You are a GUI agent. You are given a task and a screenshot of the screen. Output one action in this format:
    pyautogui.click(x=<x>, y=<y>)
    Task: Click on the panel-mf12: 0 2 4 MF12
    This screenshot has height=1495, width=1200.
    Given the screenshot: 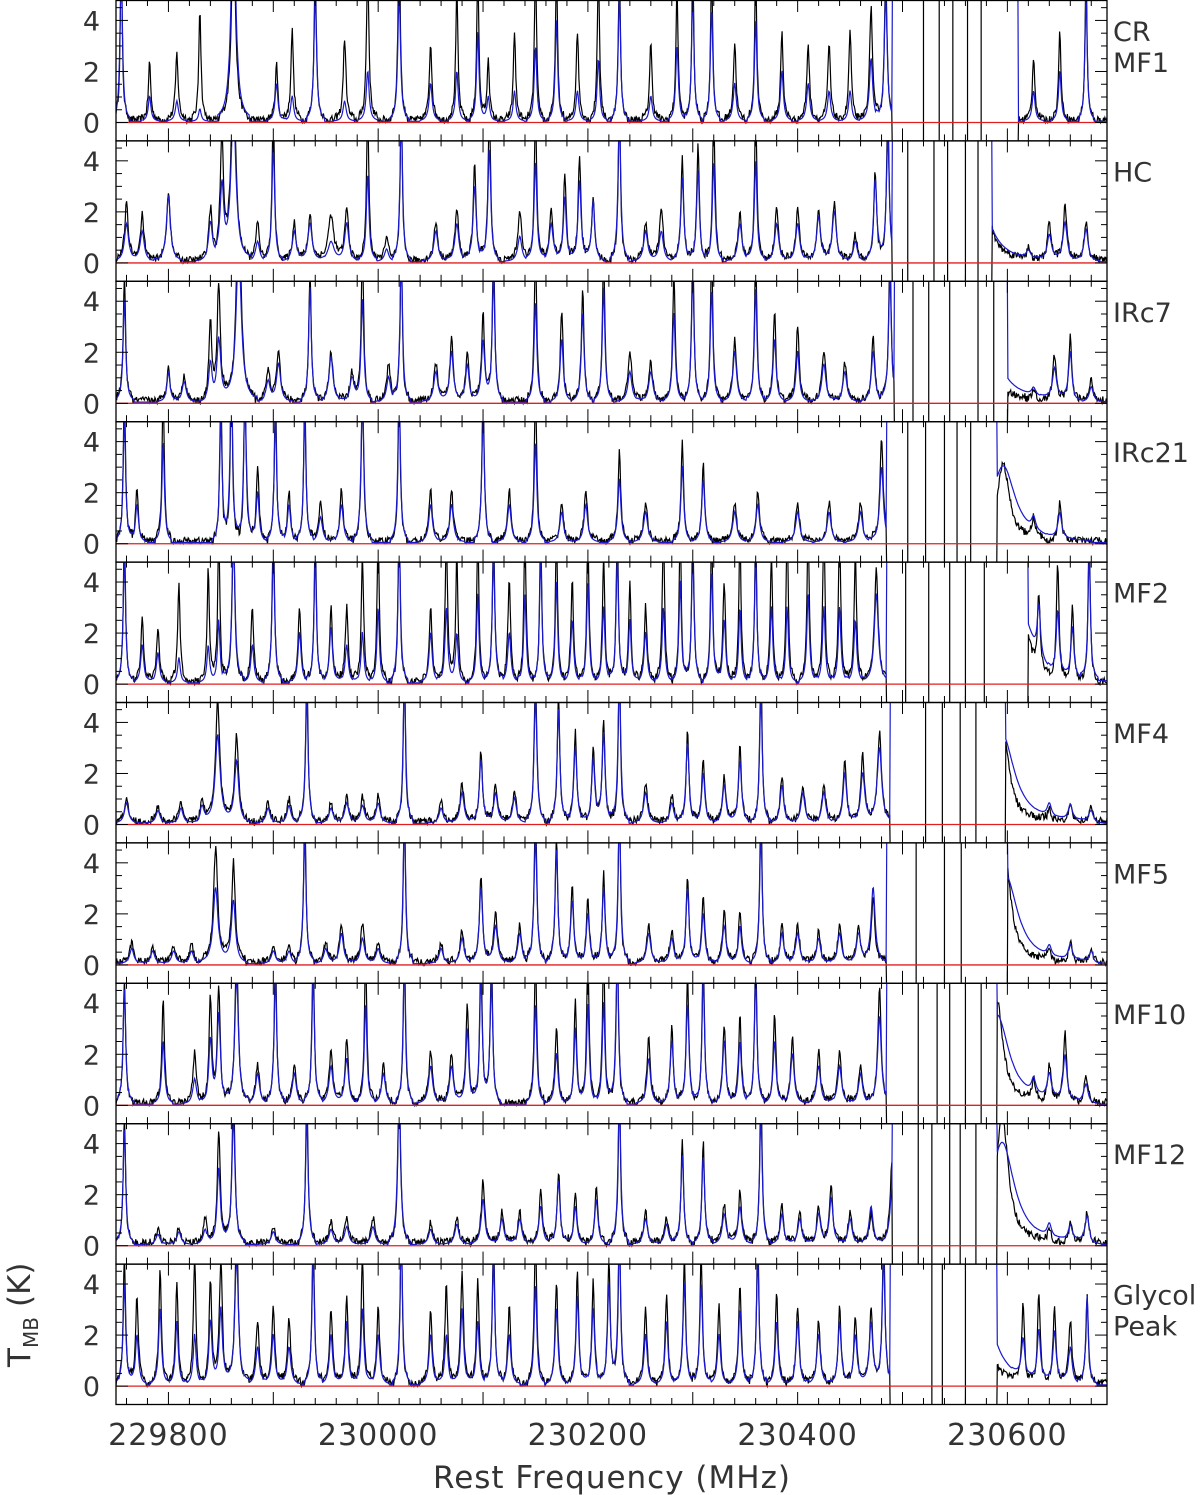 What is the action you would take?
    pyautogui.click(x=634, y=1194)
    